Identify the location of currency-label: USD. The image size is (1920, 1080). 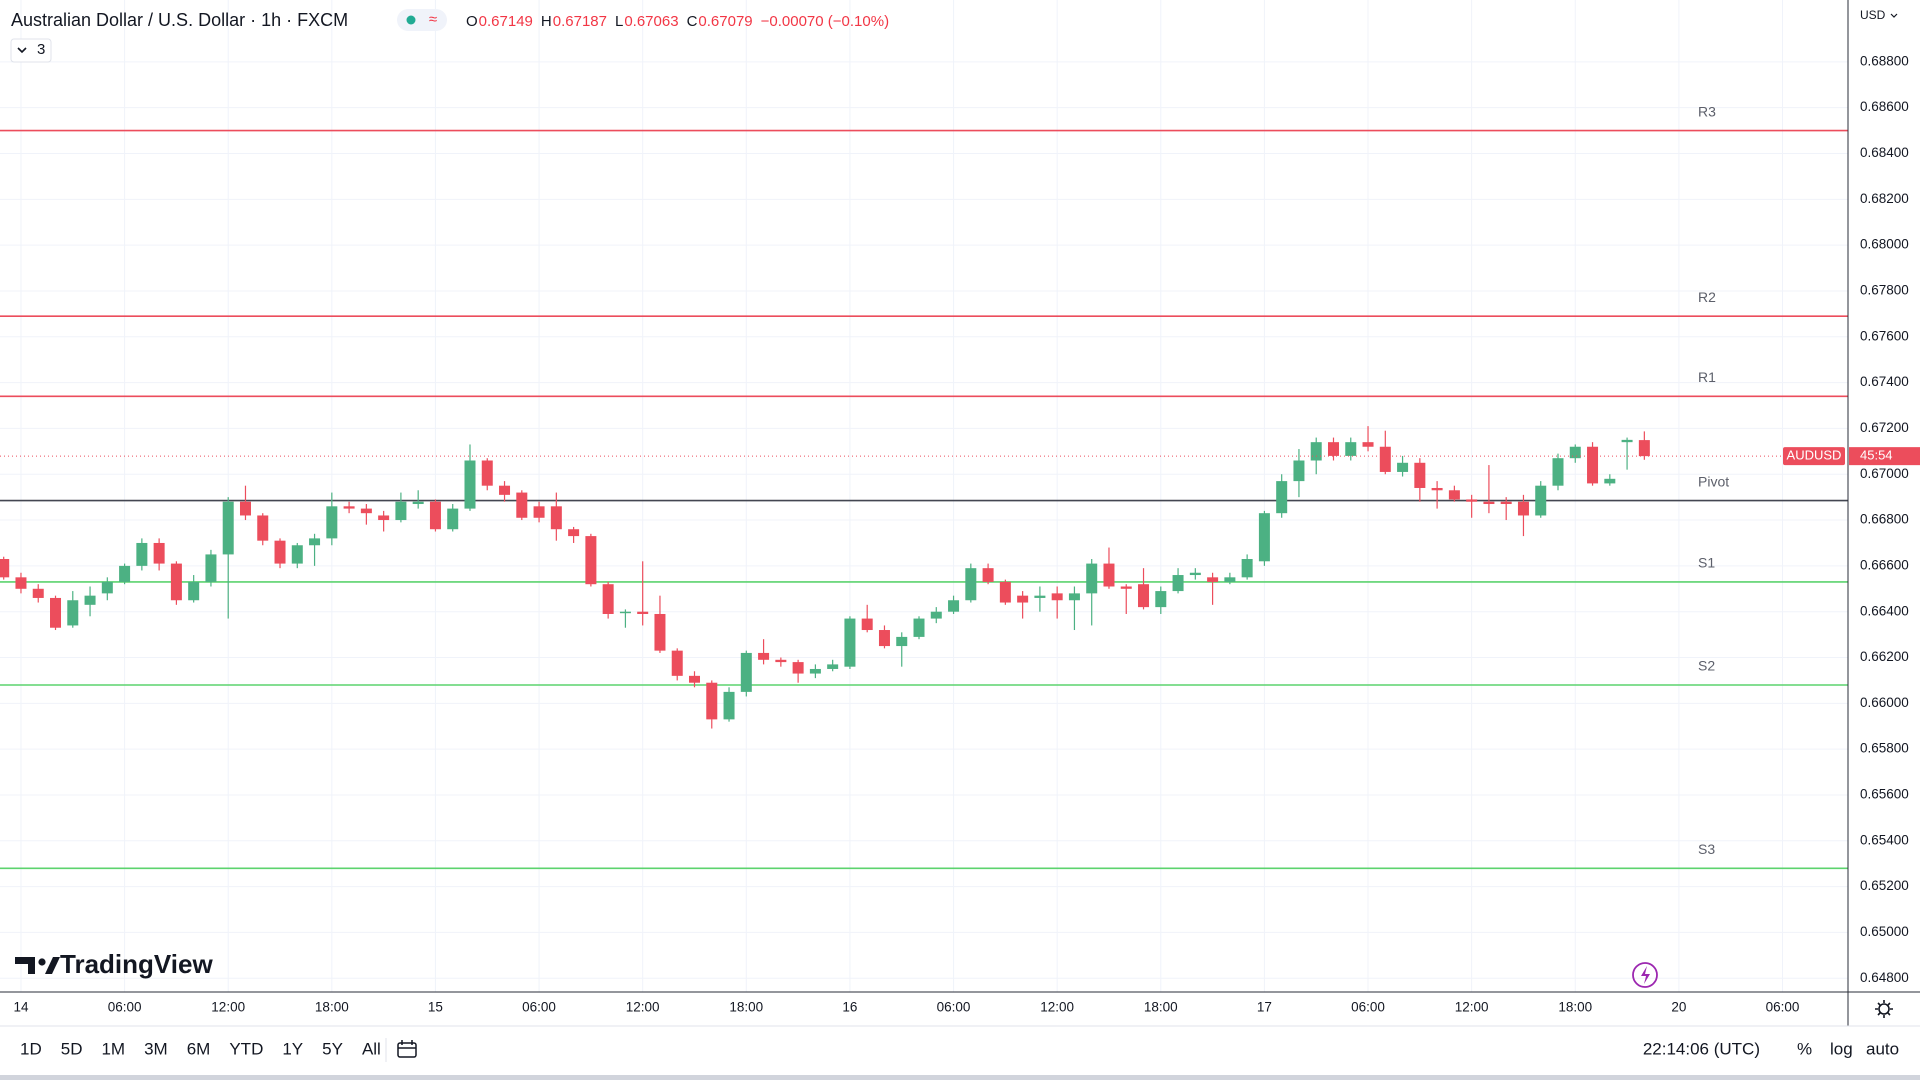
(1873, 15).